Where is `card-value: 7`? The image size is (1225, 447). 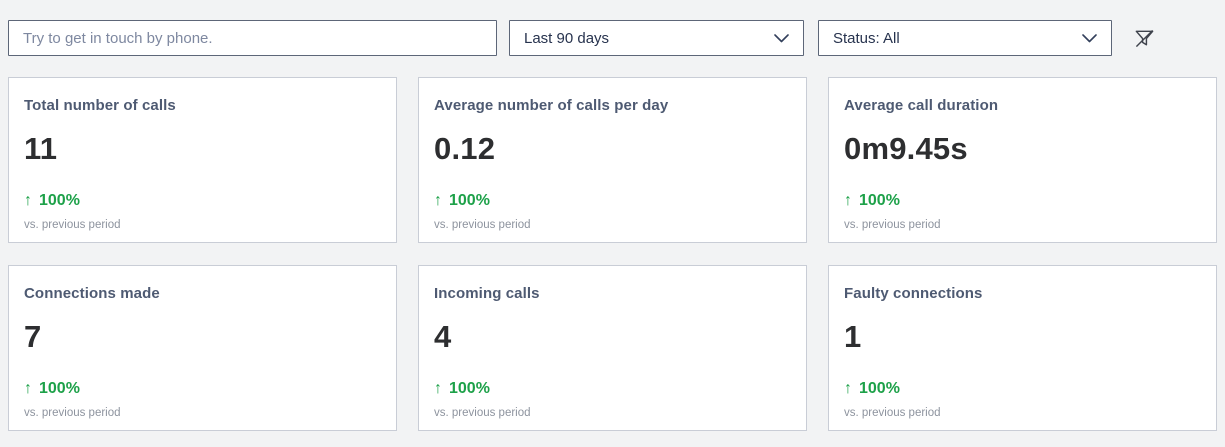 card-value: 7 is located at coordinates (33, 336).